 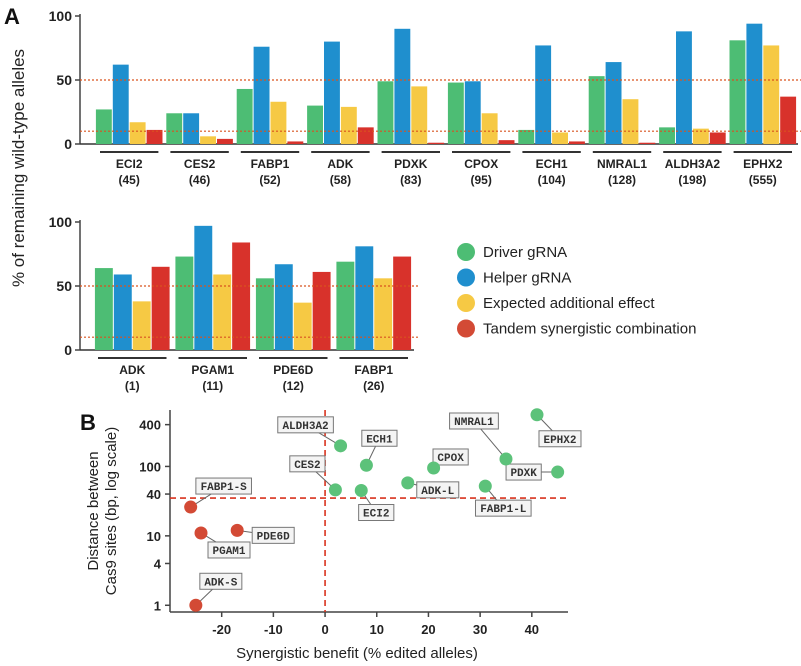 What do you see at coordinates (203, 287) in the screenshot?
I see `bar-pgam1-helper-grna` at bounding box center [203, 287].